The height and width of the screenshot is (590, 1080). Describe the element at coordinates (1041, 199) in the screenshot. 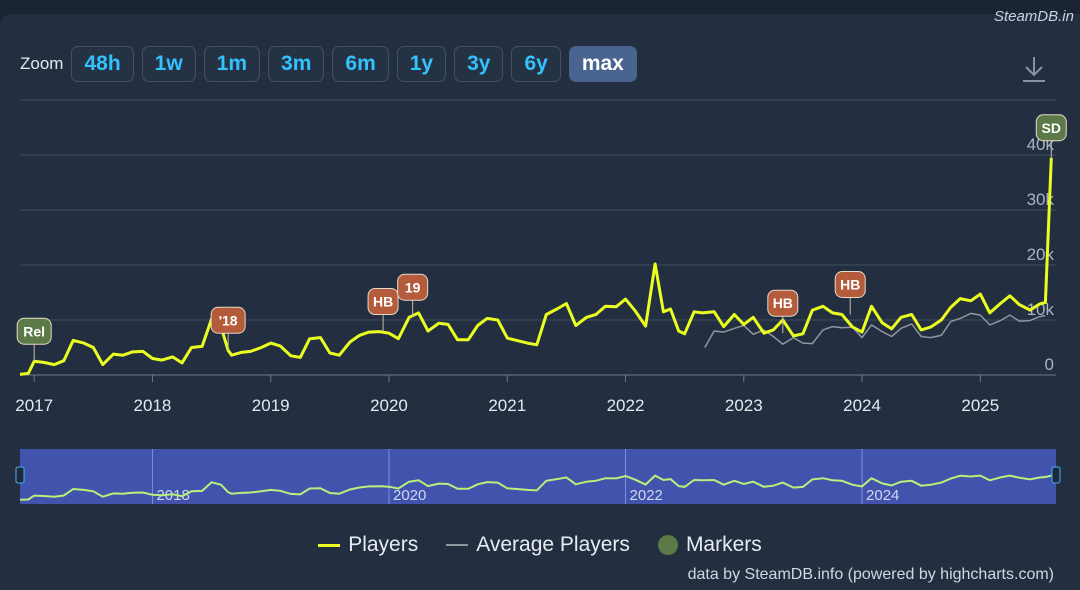

I see `y-tick-label: 30k` at that location.